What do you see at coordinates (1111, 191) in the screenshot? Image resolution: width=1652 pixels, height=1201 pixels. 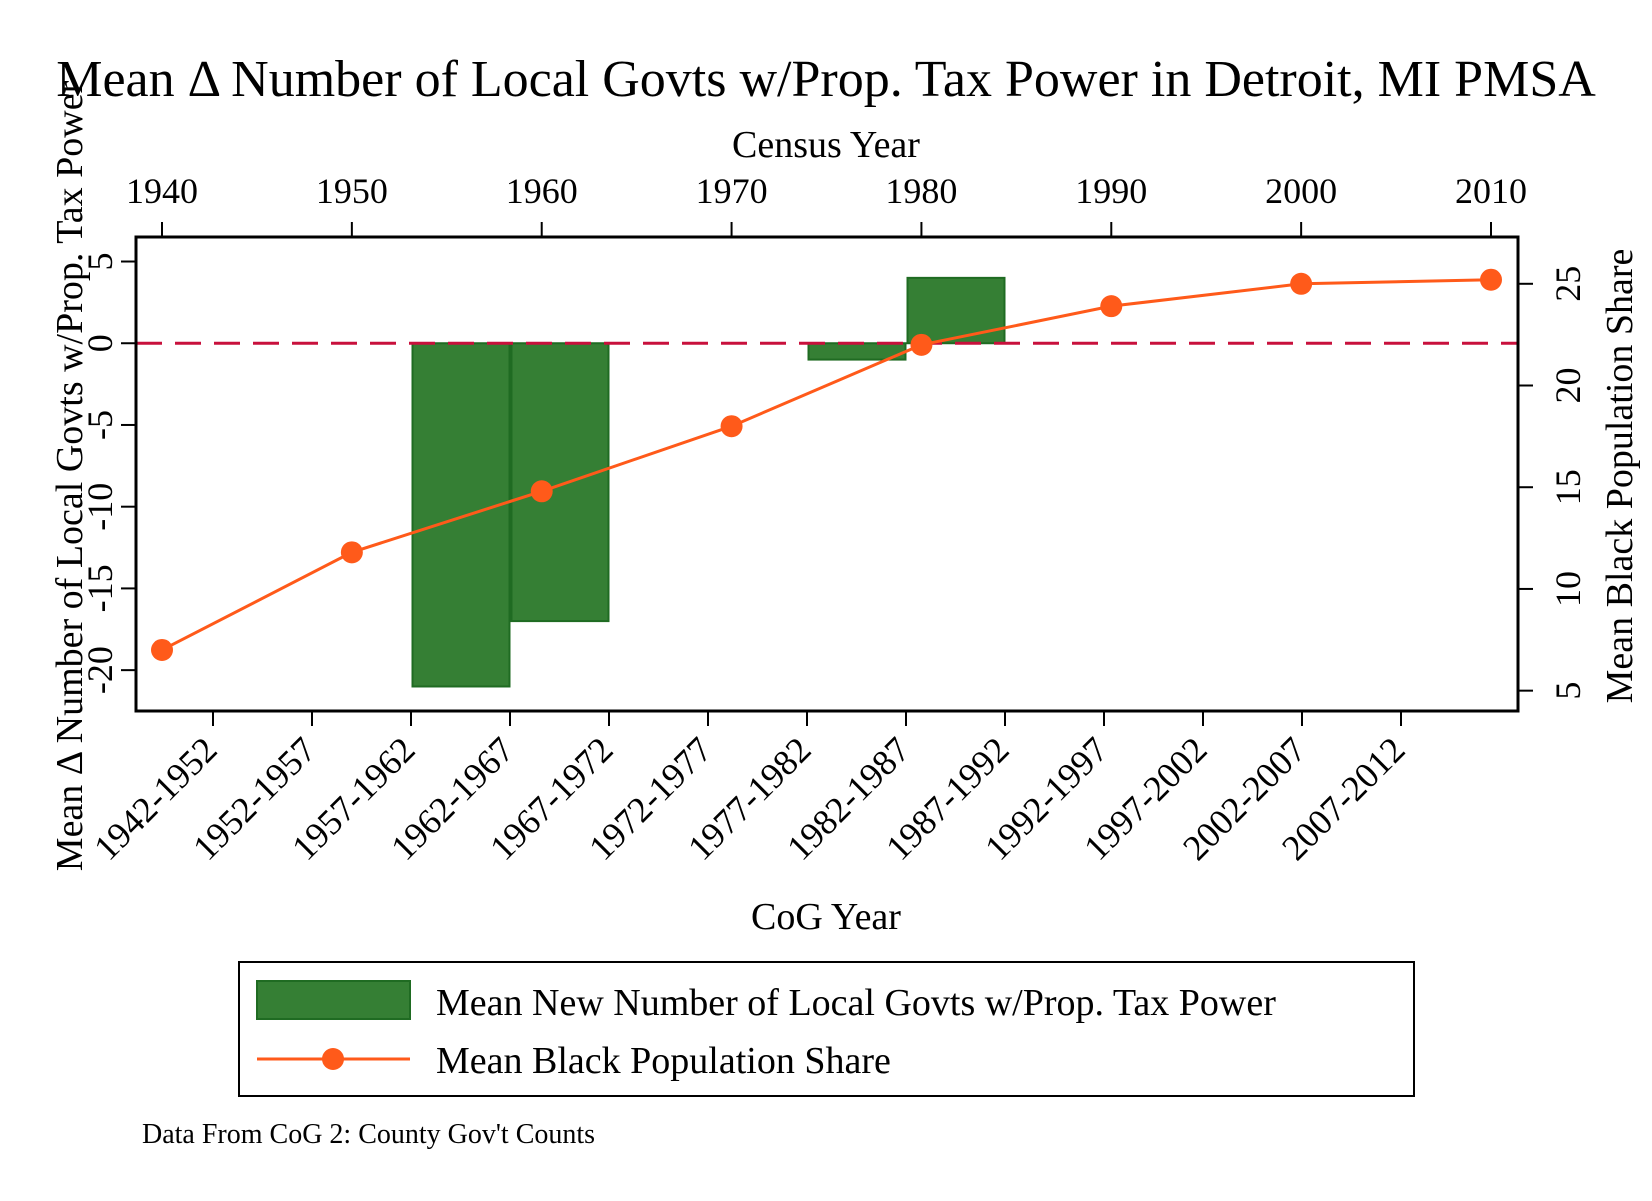 I see `top-axis-tick-label: 1990` at bounding box center [1111, 191].